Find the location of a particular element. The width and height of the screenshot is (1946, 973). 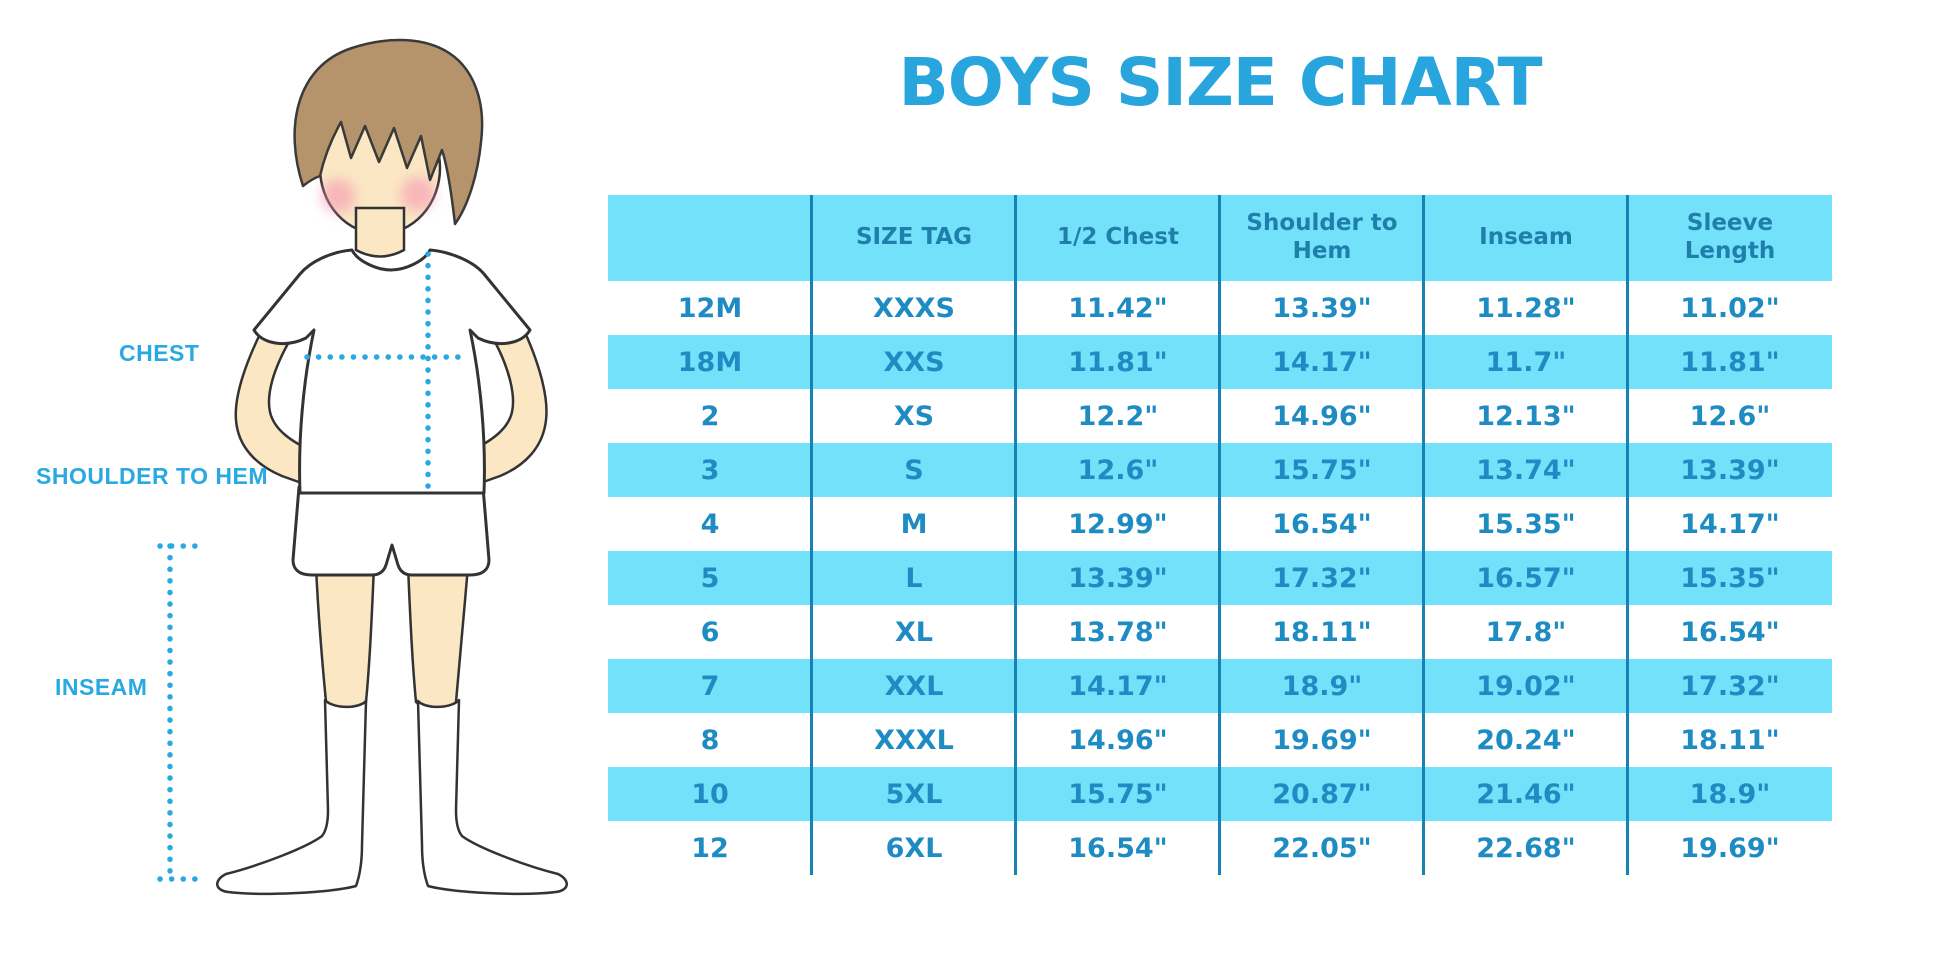

table-row: 2 XS 12.2" 14.96" 12.13" 12.6" is located at coordinates (1220, 416).